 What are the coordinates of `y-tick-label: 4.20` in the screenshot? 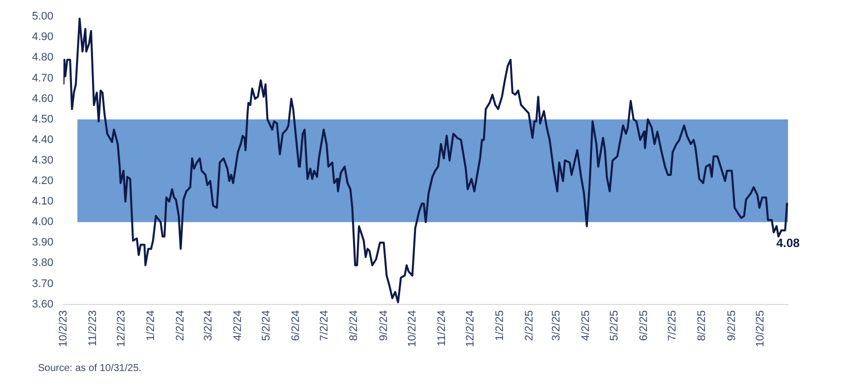 It's located at (43, 181).